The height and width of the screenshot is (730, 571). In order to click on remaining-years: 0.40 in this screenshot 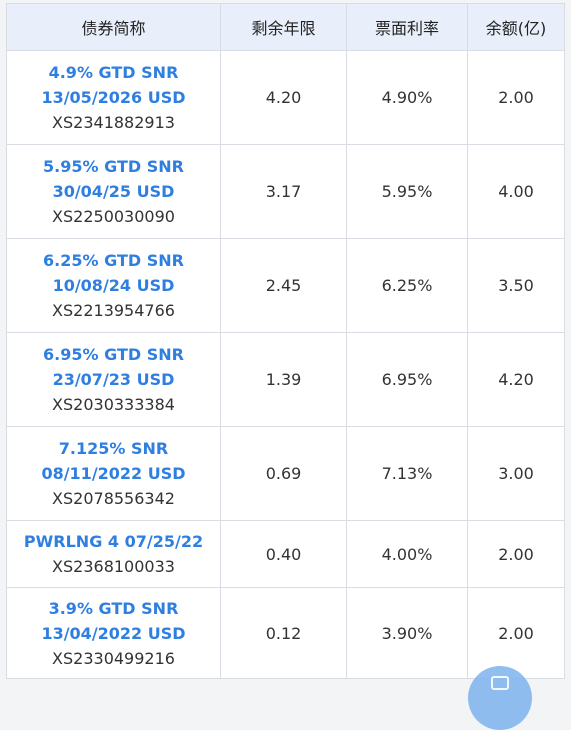, I will do `click(283, 554)`.